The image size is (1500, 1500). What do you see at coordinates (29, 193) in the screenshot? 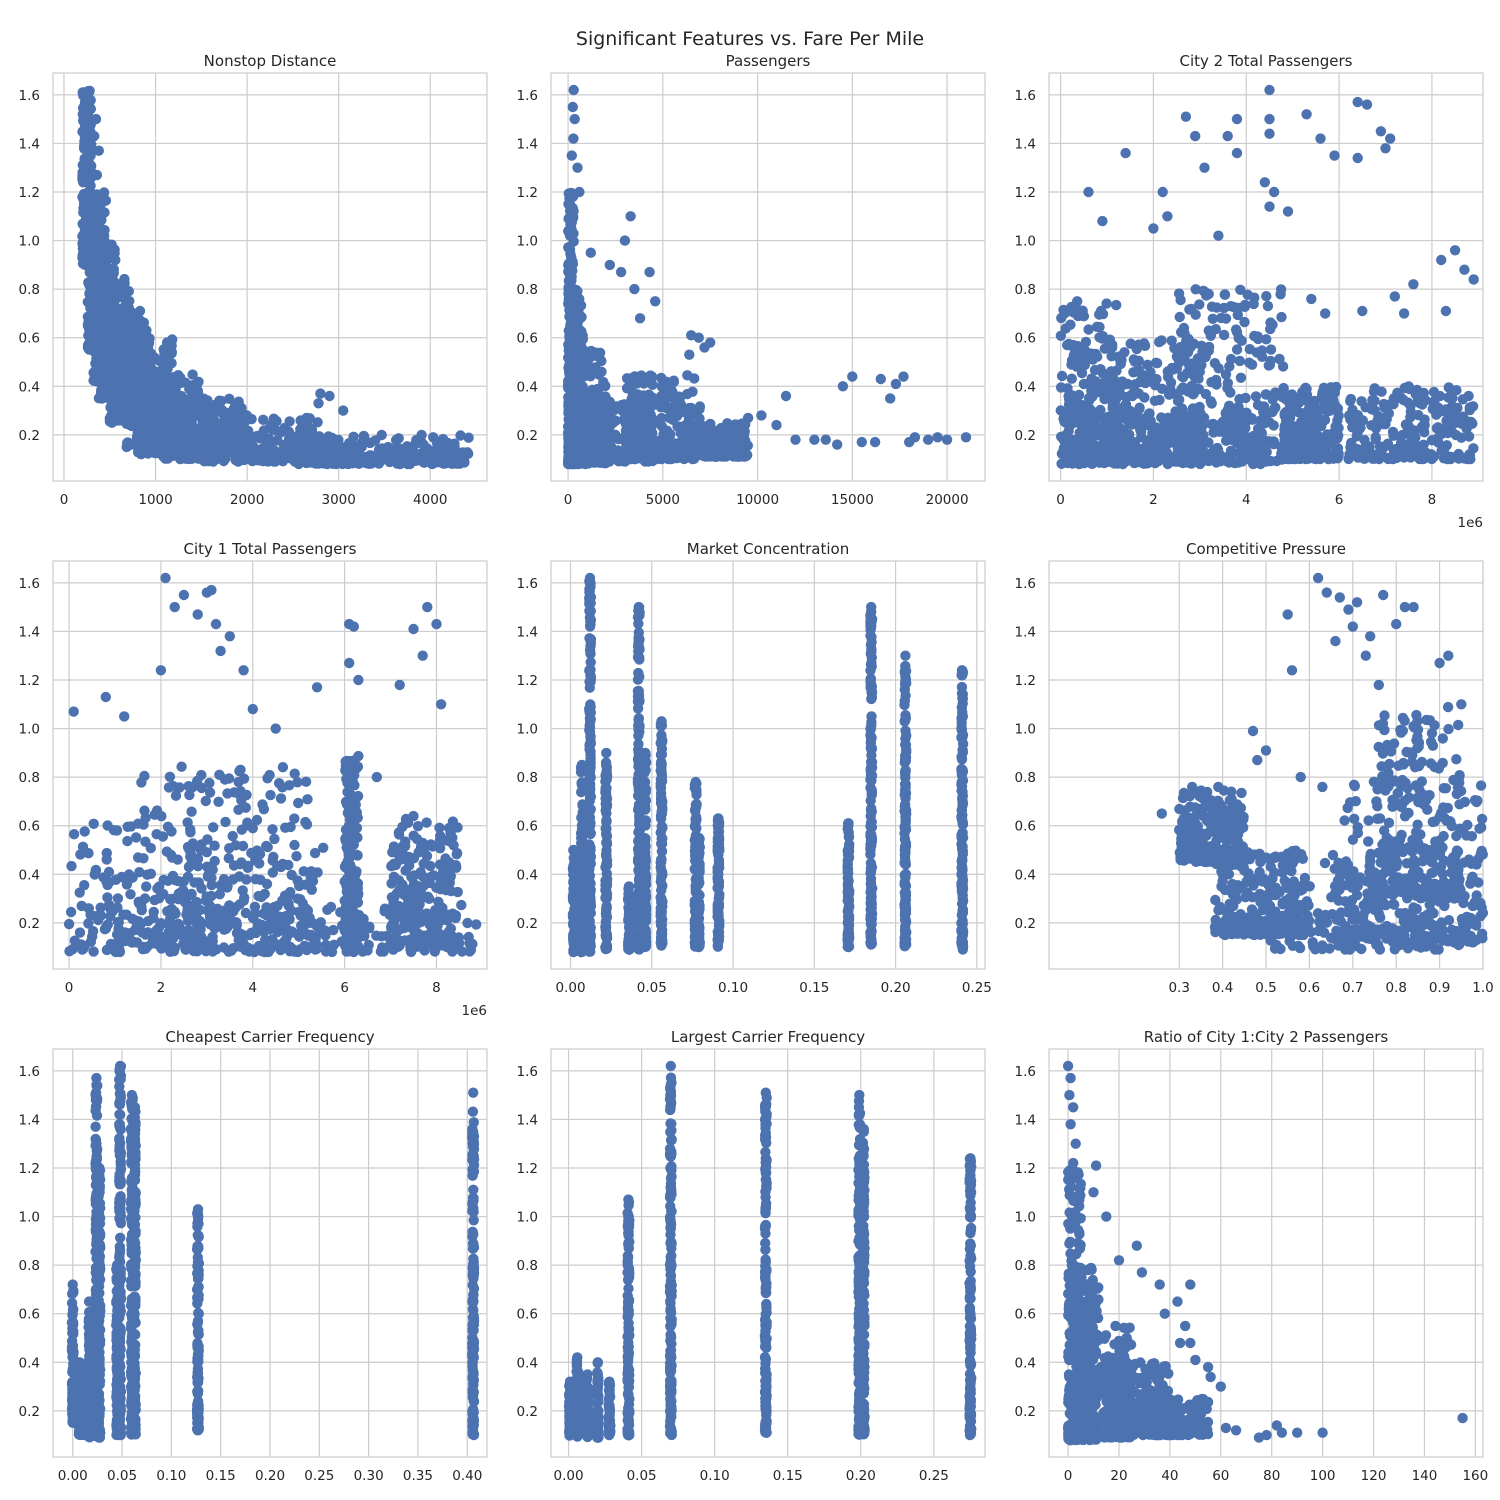
I see `y-tick-label: 1.2` at bounding box center [29, 193].